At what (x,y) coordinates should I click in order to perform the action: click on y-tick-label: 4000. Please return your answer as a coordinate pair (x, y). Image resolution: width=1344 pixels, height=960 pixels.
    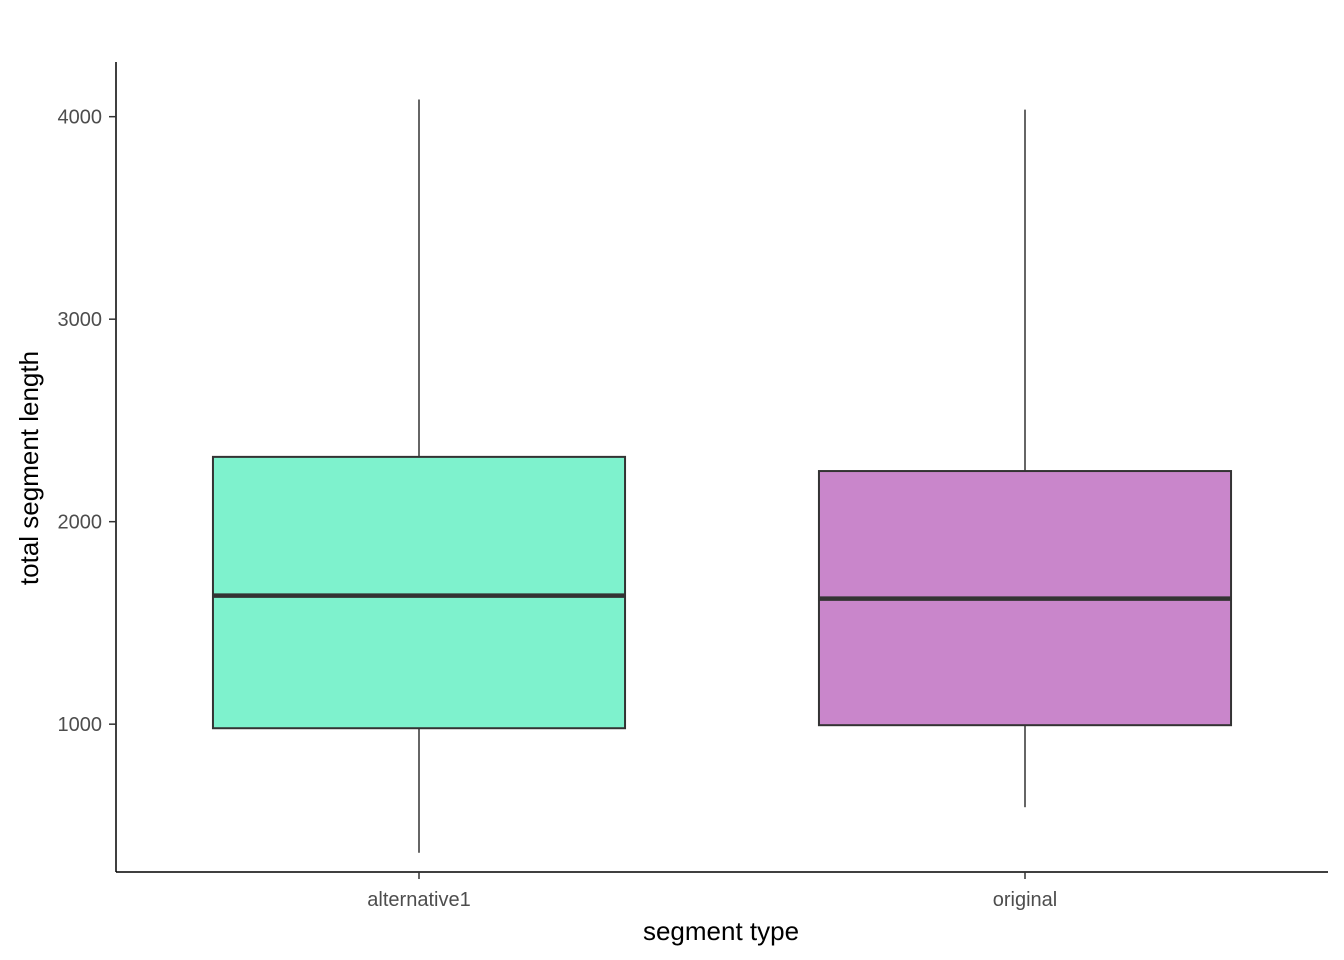
    Looking at the image, I should click on (80, 118).